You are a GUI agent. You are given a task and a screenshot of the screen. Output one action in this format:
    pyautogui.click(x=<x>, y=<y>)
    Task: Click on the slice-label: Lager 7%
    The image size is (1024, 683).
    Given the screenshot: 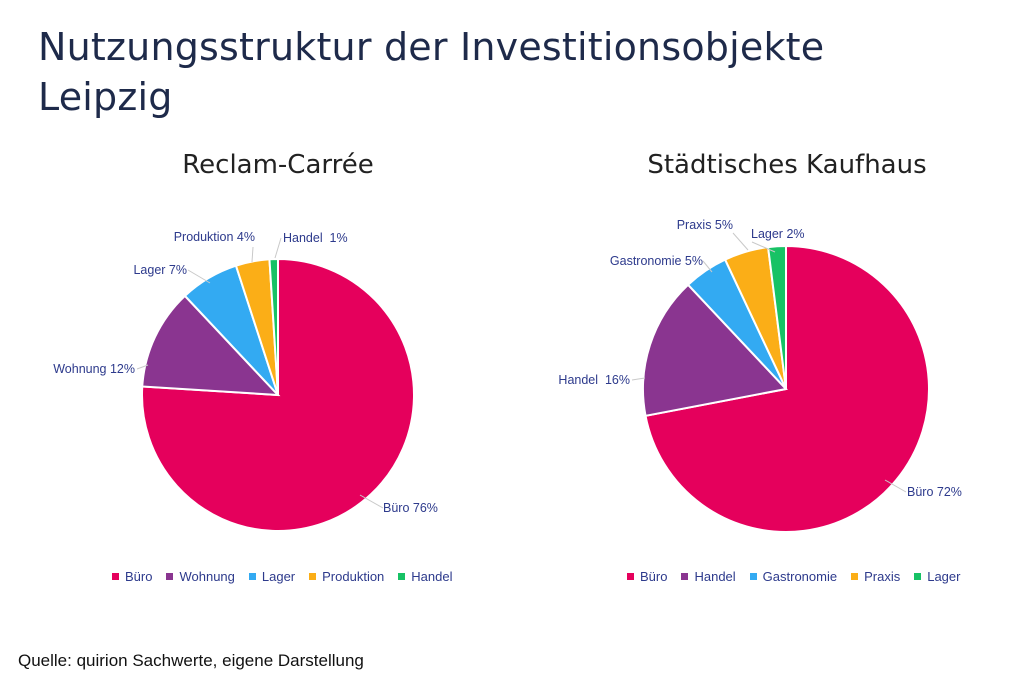 What is the action you would take?
    pyautogui.click(x=160, y=270)
    